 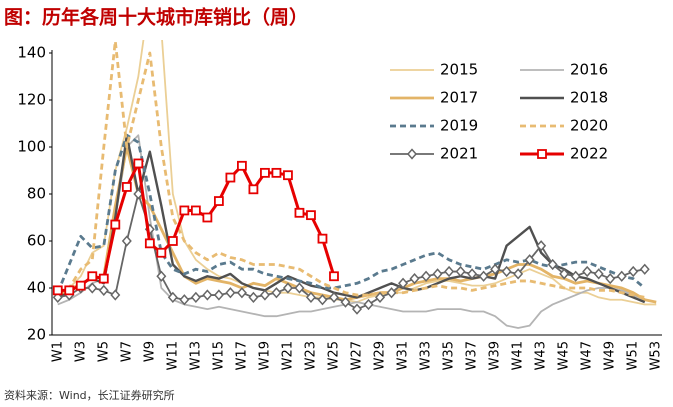 What do you see at coordinates (31, 147) in the screenshot?
I see `y-tick-label: 100` at bounding box center [31, 147].